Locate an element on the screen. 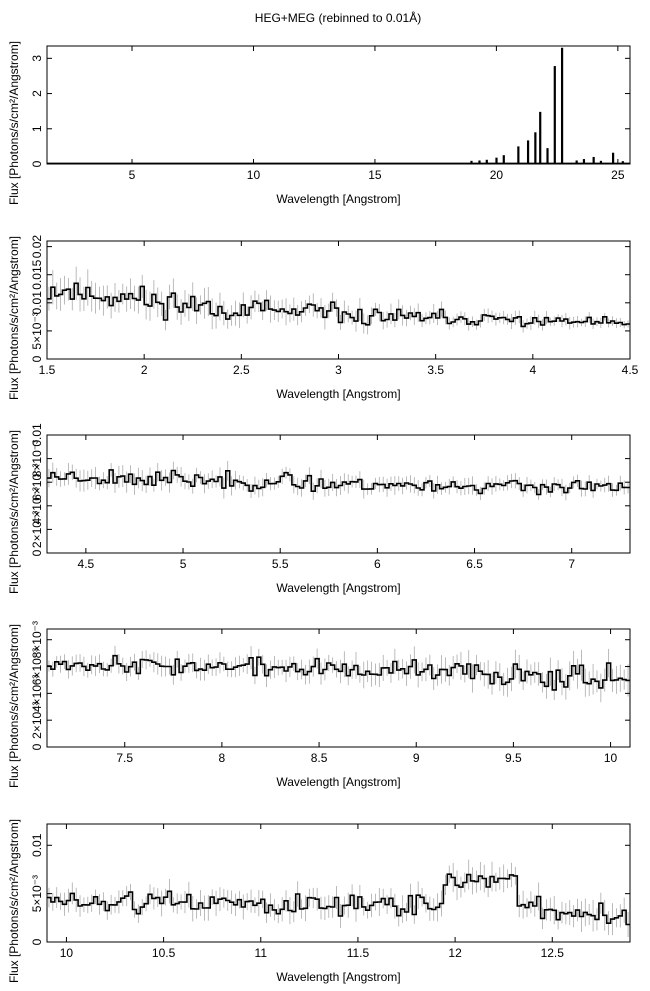  x-tick-label: 1.5 is located at coordinates (47, 370).